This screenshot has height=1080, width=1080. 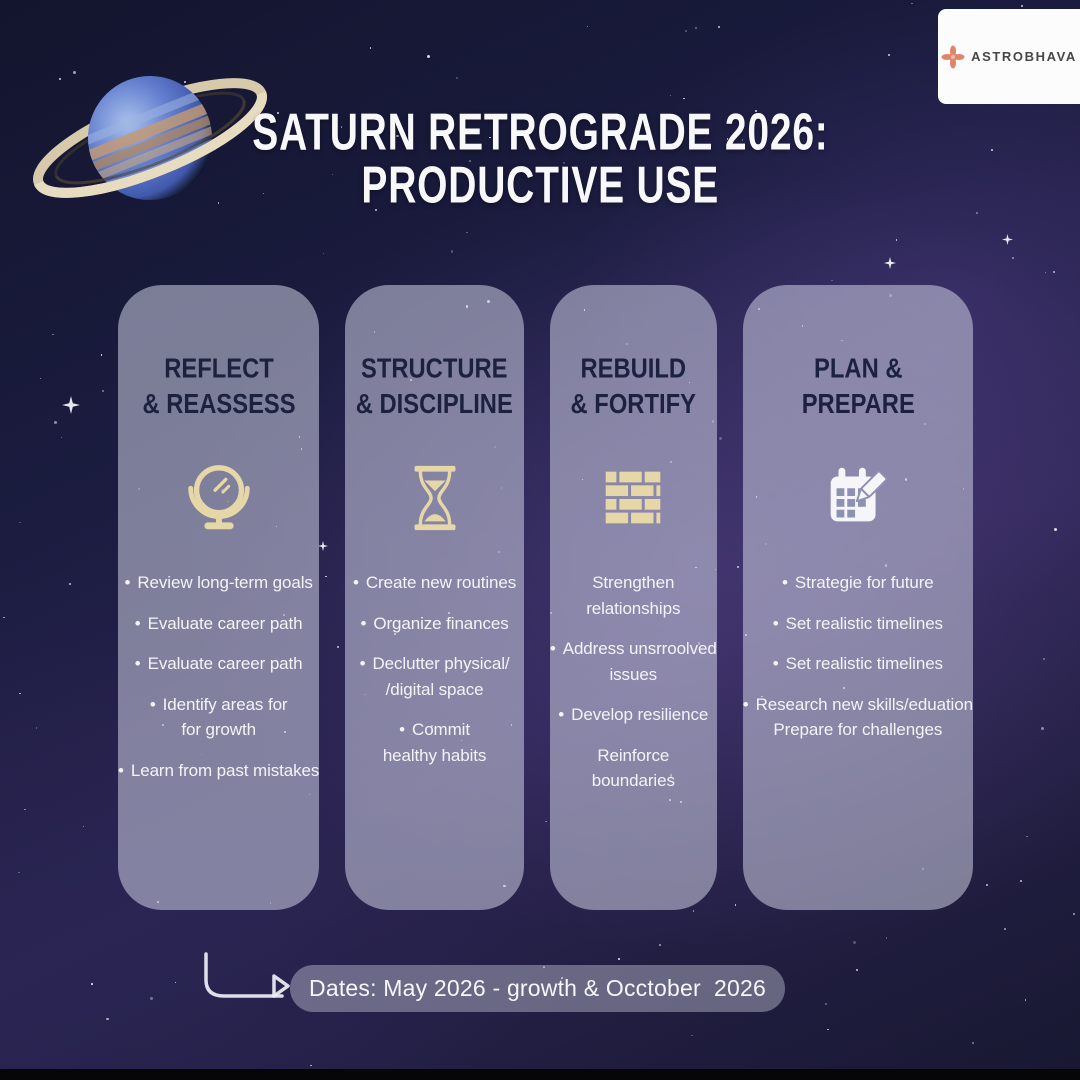 What do you see at coordinates (219, 498) in the screenshot?
I see `mirror-icon` at bounding box center [219, 498].